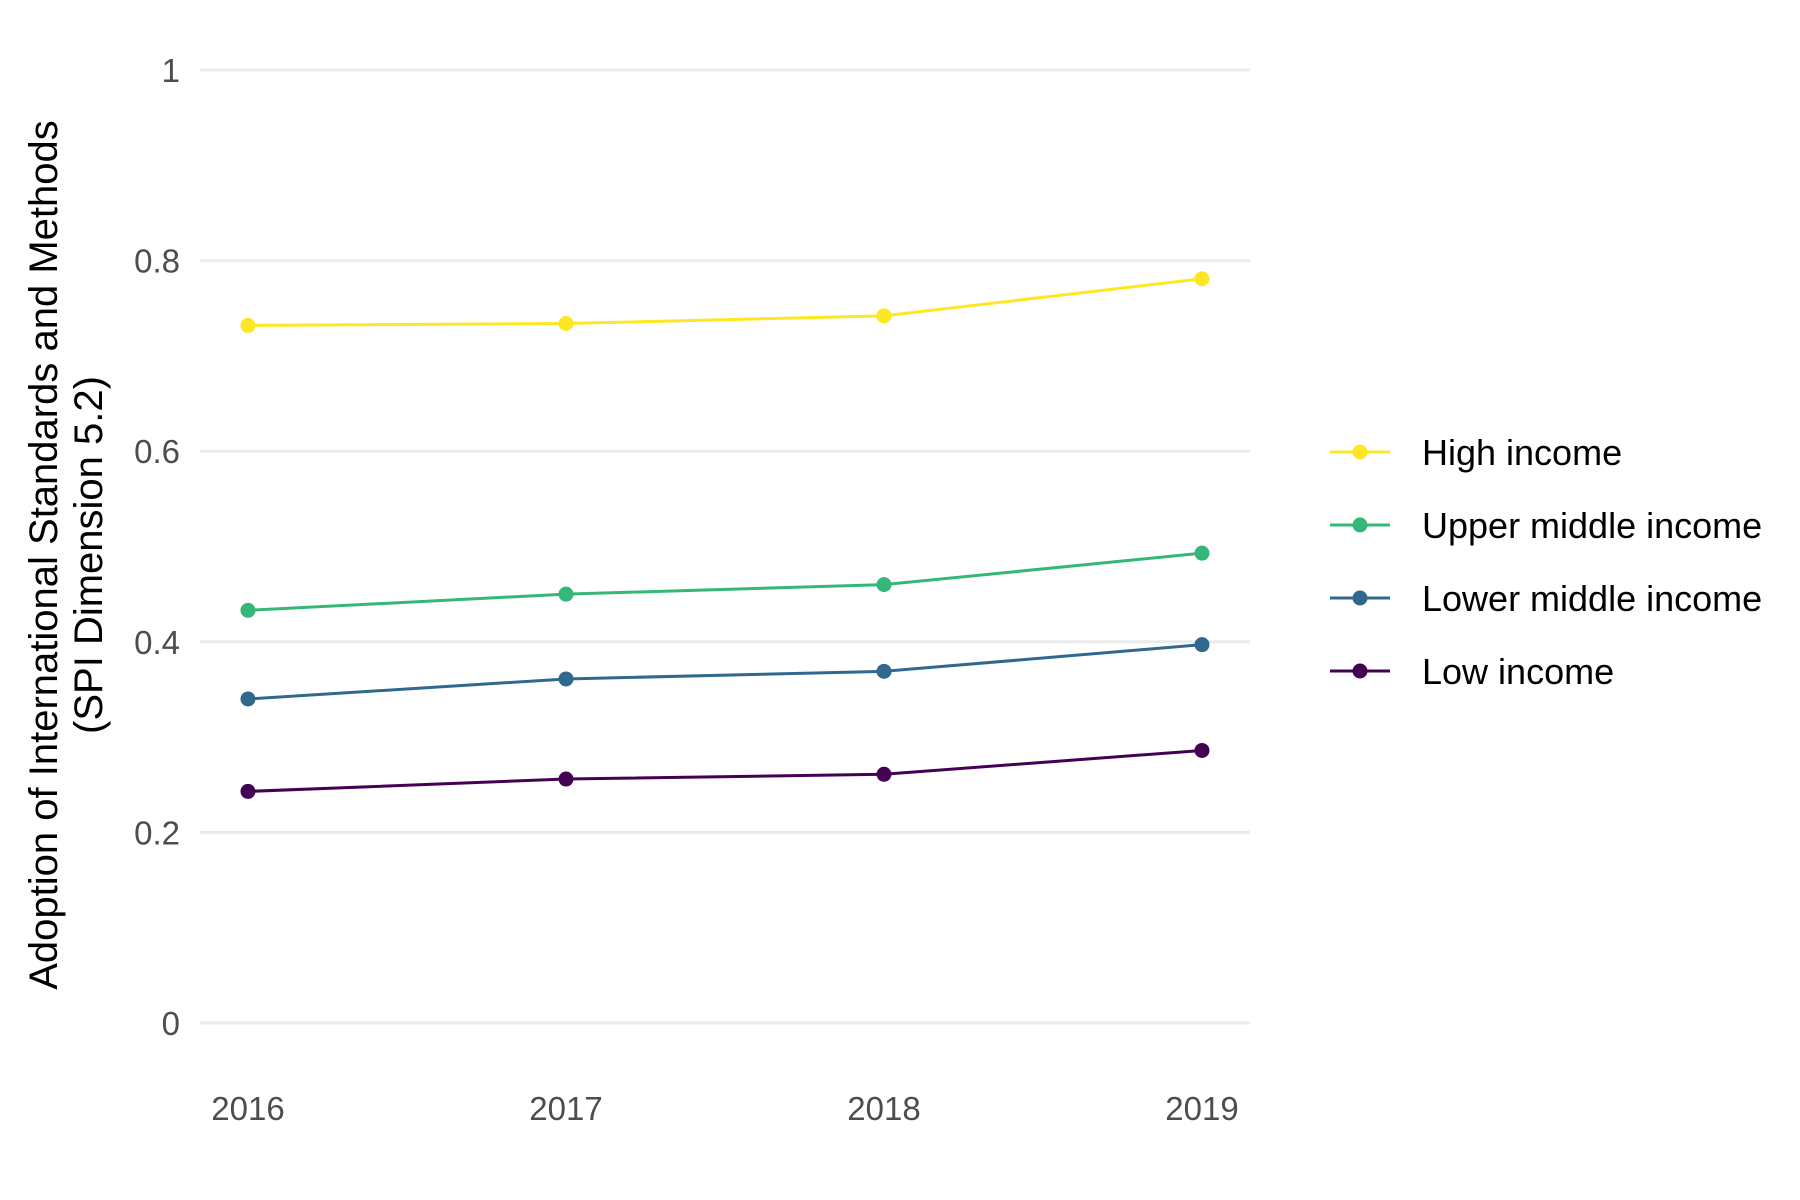  I want to click on x-tick-label: 2017, so click(565, 1108).